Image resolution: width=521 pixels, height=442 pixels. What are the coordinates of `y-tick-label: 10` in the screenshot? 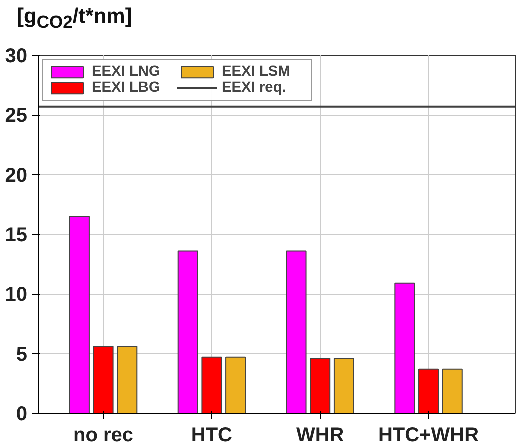 It's located at (16, 295).